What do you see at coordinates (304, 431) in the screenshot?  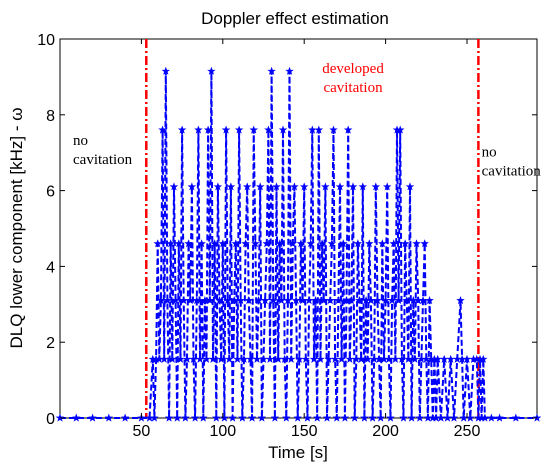 I see `x-tick-label: 150` at bounding box center [304, 431].